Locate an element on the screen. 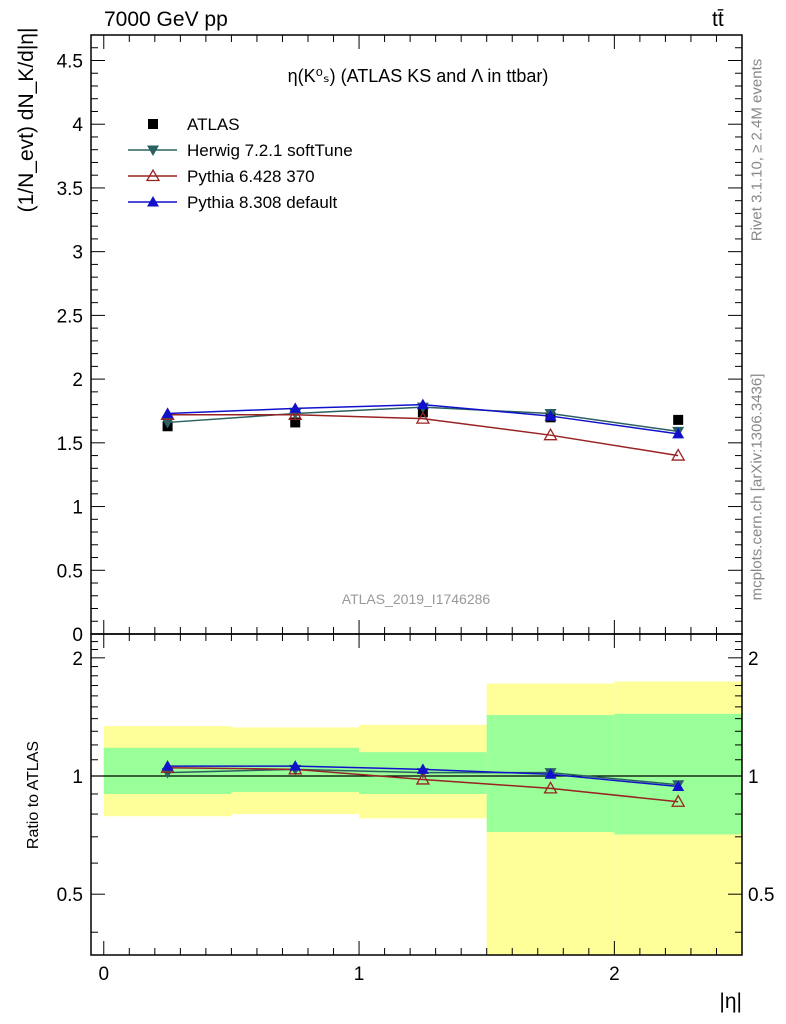 The width and height of the screenshot is (786, 1024). chart-title: η(K⁰ₛ) (ATLAS KS and Λ in ttbar) is located at coordinates (418, 76).